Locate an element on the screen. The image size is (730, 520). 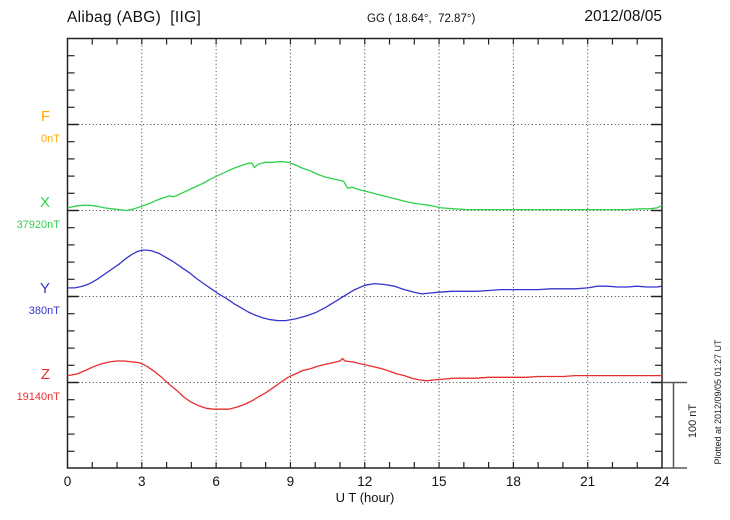
component-baseline-value-X: 37920nT is located at coordinates (38, 224).